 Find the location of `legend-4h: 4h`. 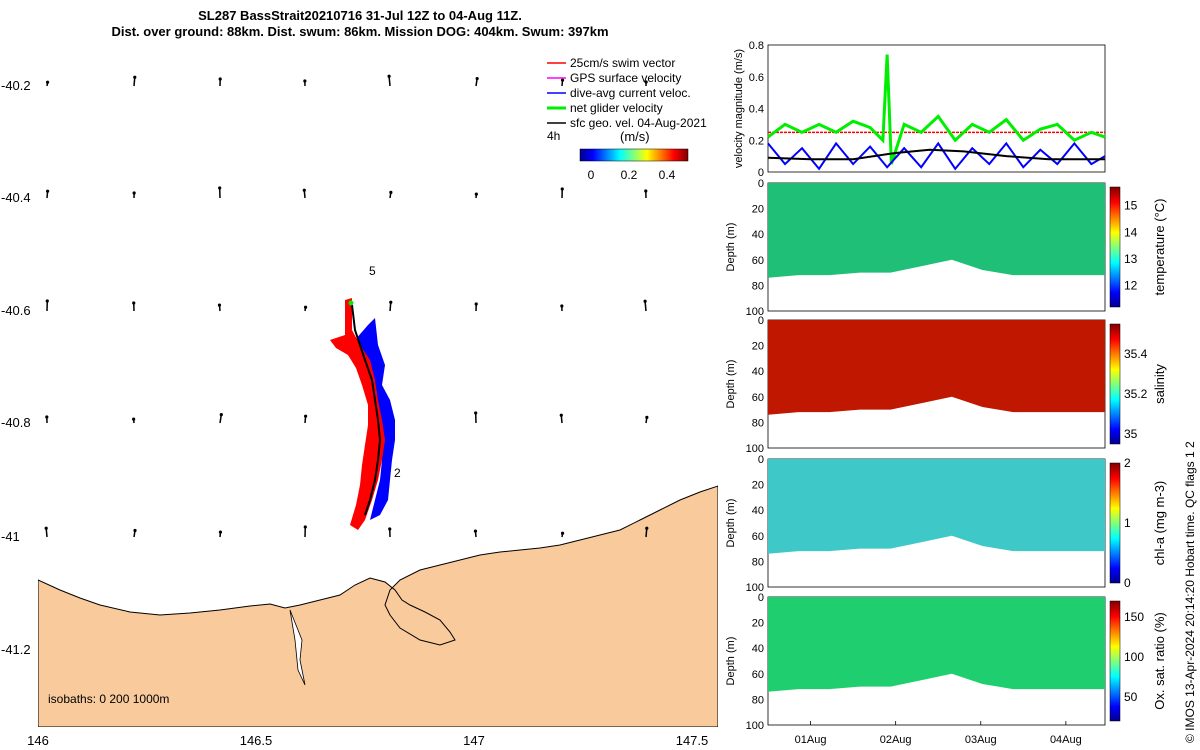

legend-4h: 4h is located at coordinates (553, 136).